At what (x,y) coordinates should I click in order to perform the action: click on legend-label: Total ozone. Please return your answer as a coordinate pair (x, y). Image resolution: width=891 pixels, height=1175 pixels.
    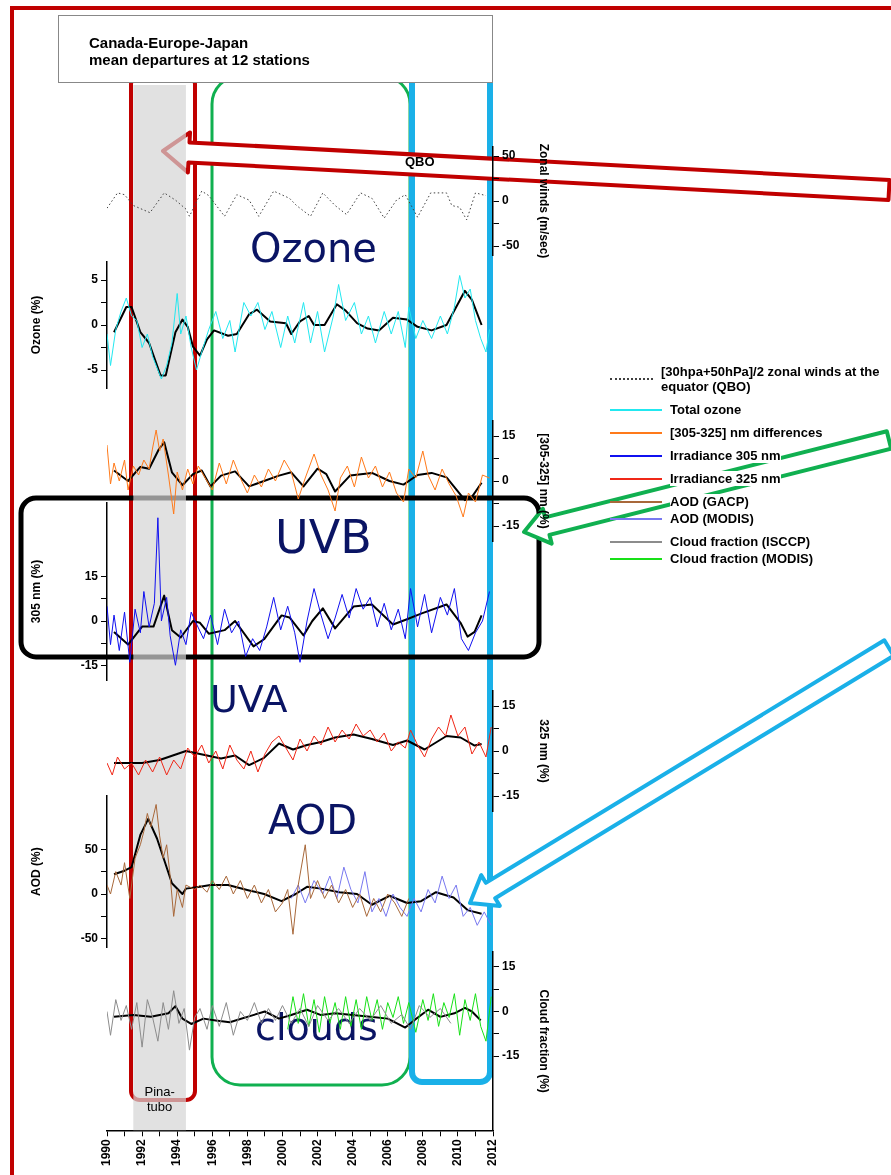
    Looking at the image, I should click on (706, 409).